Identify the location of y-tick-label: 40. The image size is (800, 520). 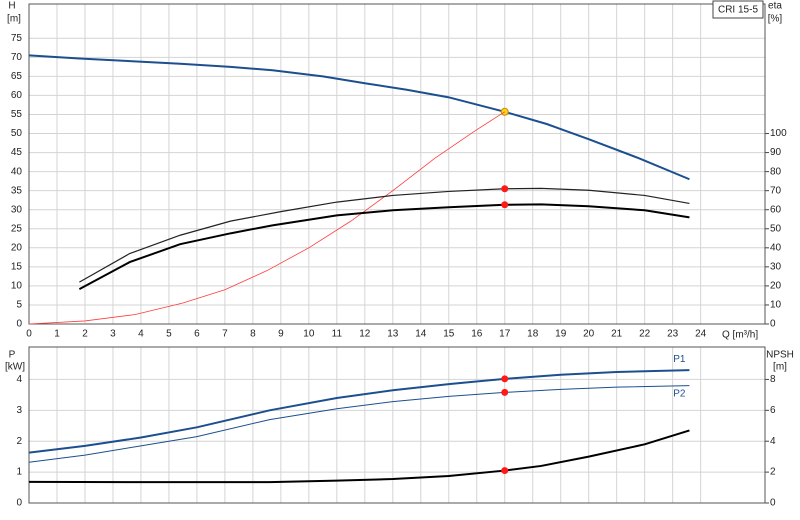
(17, 171).